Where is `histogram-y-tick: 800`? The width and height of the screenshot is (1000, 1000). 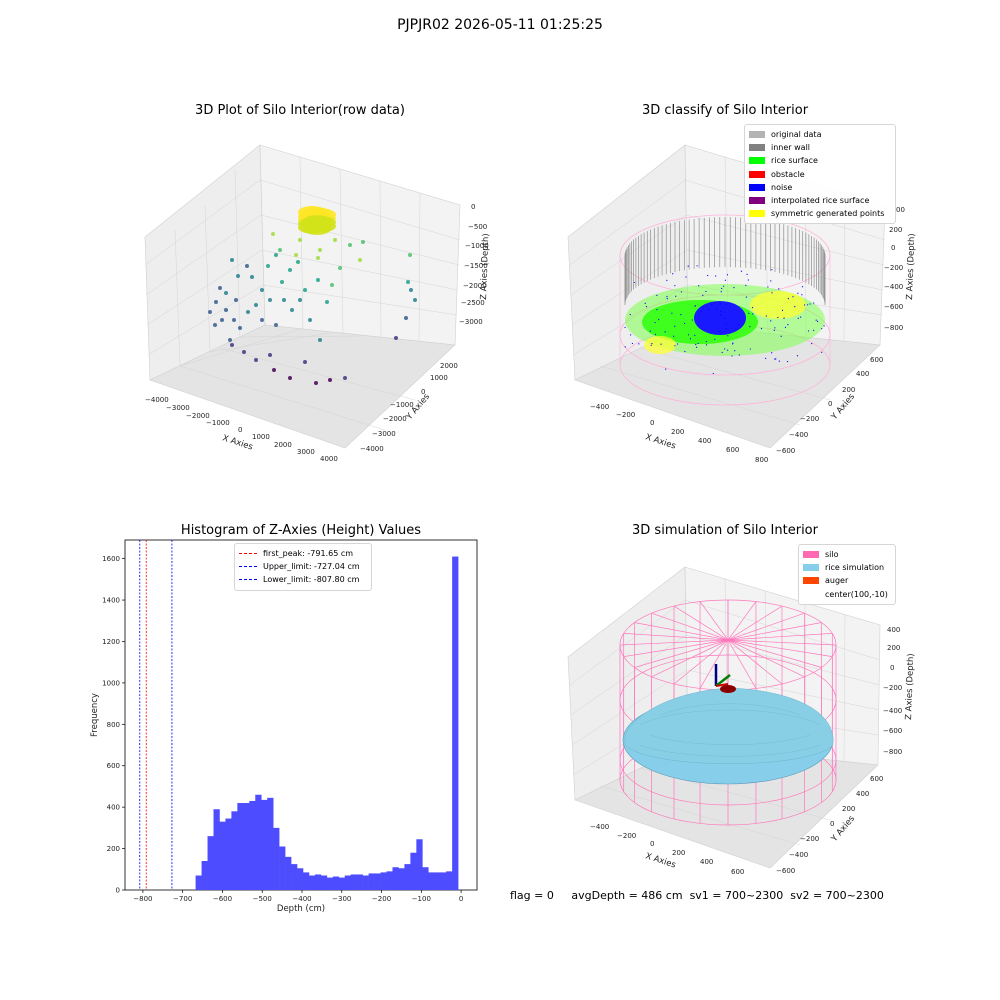
histogram-y-tick: 800 is located at coordinates (113, 725).